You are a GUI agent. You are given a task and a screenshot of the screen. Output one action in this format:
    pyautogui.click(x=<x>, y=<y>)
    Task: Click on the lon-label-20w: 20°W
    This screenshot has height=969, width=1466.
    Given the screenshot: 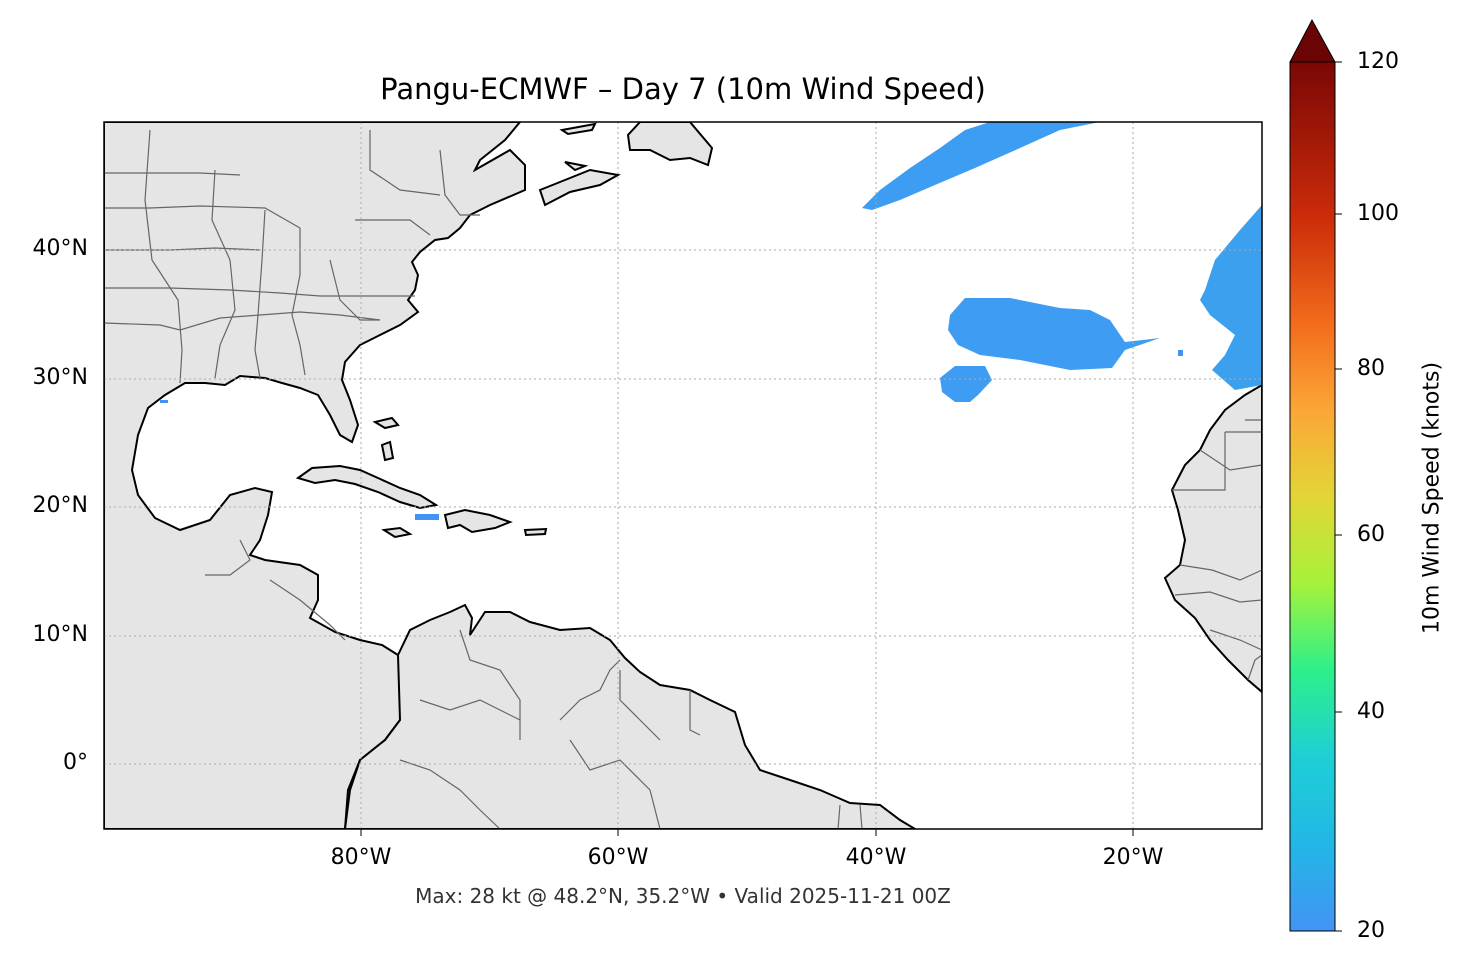 What is the action you would take?
    pyautogui.click(x=1133, y=857)
    